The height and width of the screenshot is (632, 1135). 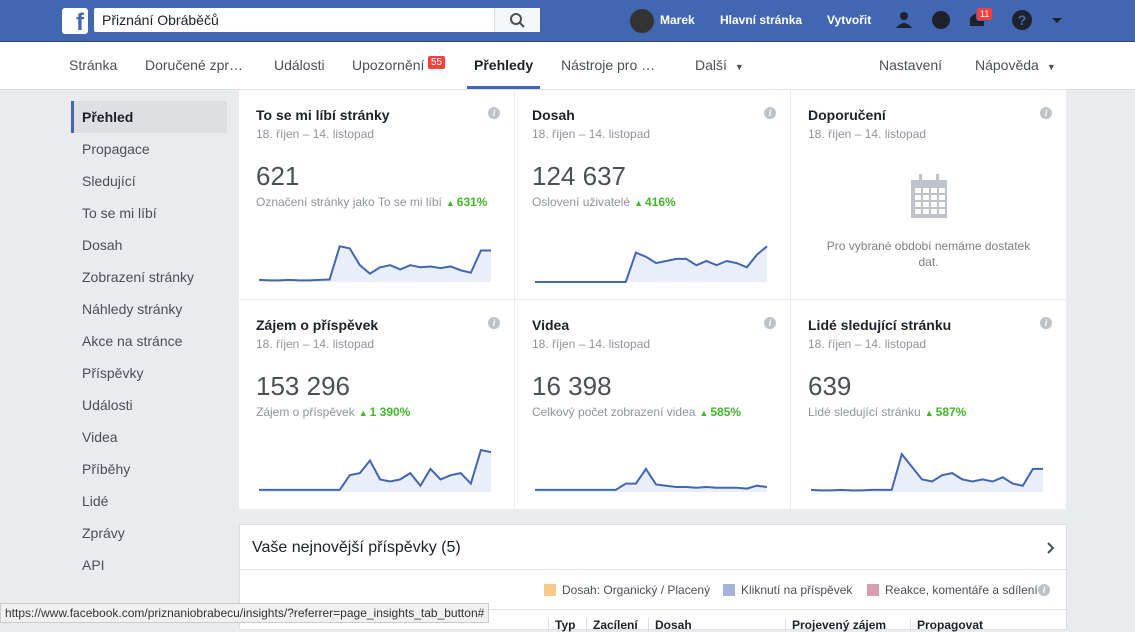 I want to click on card-value: 153 296, so click(x=303, y=386).